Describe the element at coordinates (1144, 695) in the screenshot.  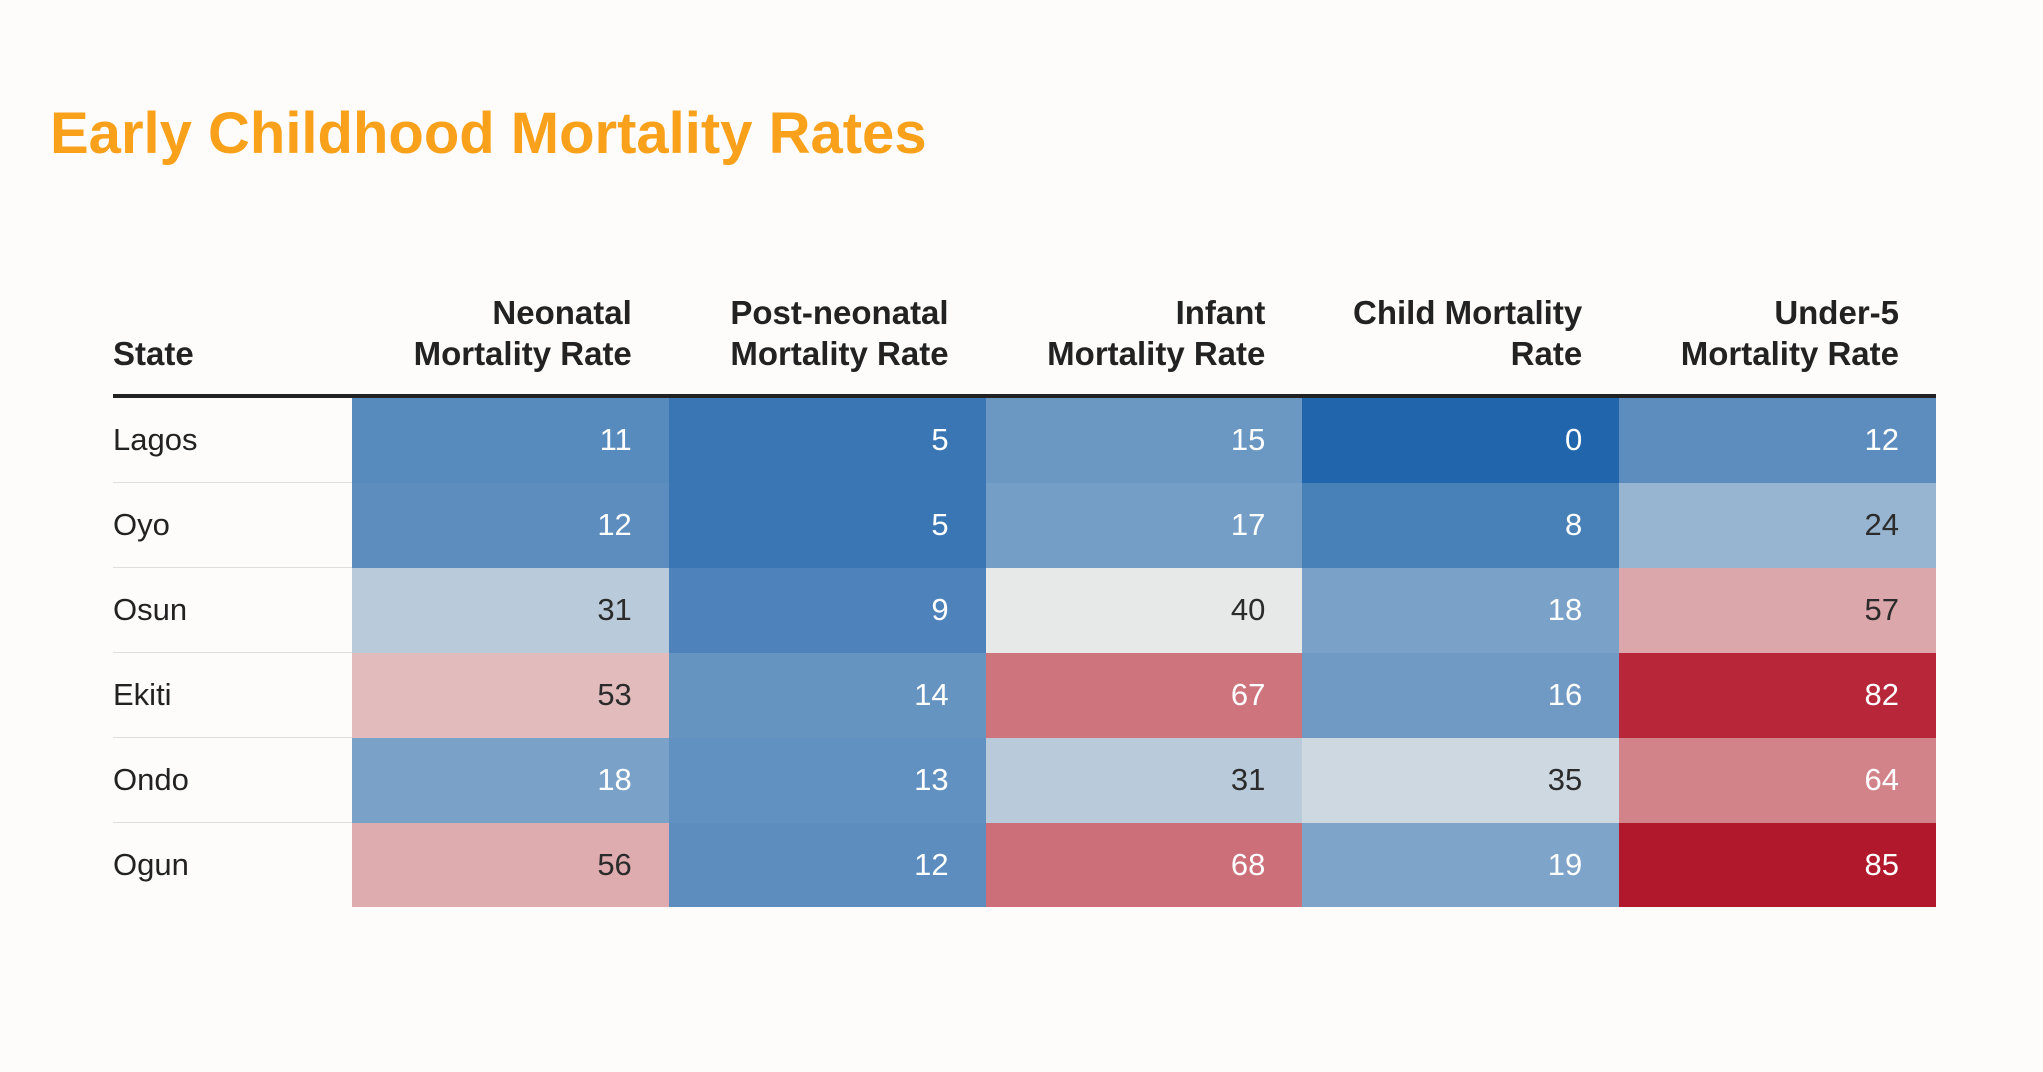
I see `heatmap-cell: 67` at that location.